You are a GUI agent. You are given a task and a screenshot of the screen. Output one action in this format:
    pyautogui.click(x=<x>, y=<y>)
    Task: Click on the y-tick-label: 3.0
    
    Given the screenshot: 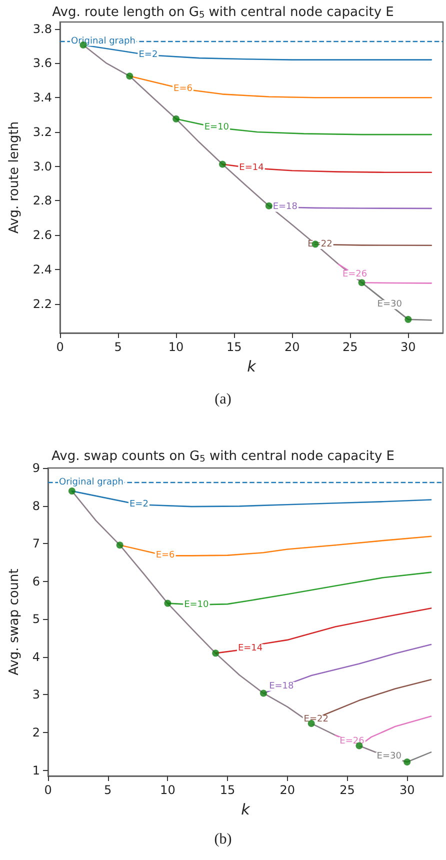 What is the action you would take?
    pyautogui.click(x=42, y=166)
    